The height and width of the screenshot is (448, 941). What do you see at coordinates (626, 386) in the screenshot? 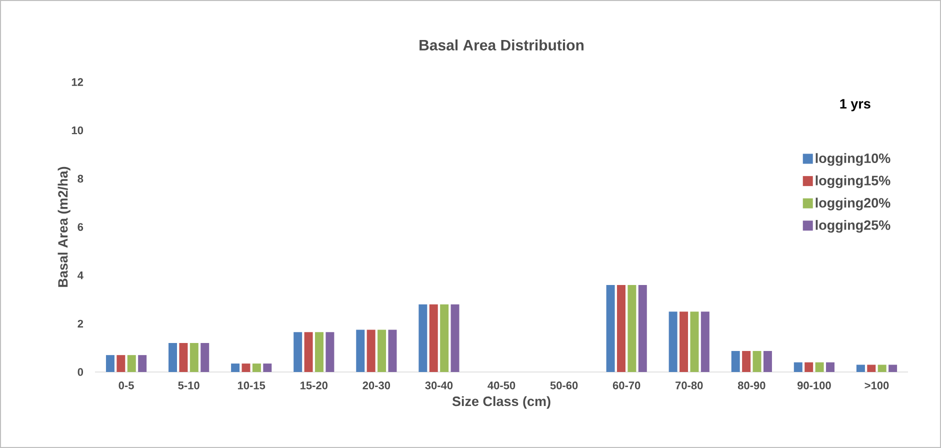
I see `x-tick-label: 60-70` at bounding box center [626, 386].